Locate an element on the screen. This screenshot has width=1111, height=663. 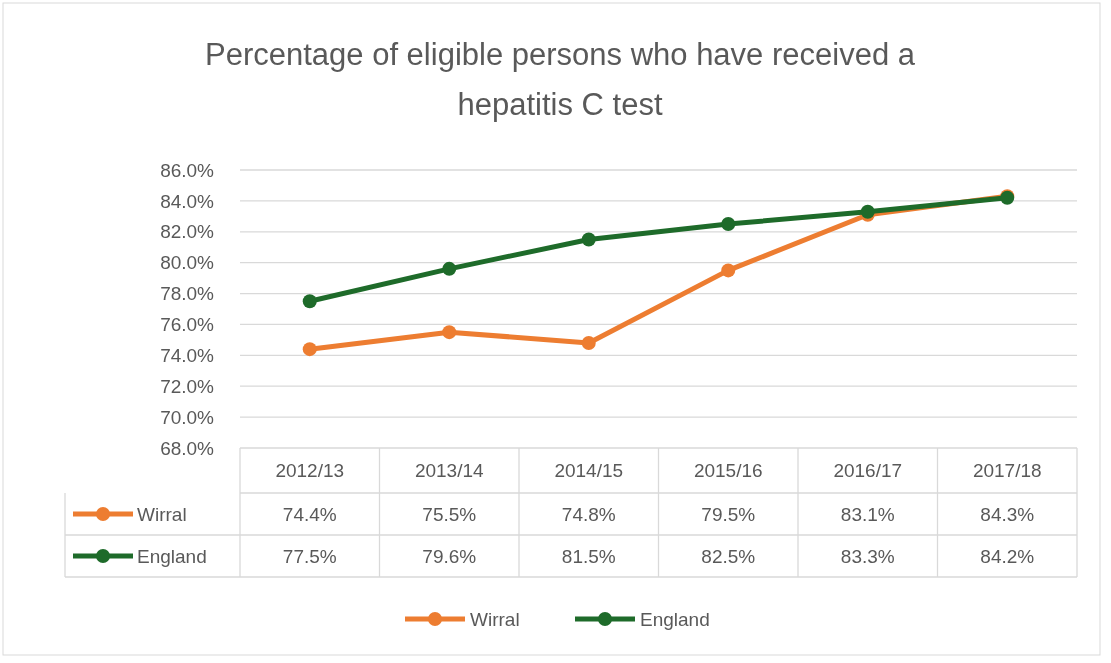
x-tick-label: 2017/18 is located at coordinates (1007, 471).